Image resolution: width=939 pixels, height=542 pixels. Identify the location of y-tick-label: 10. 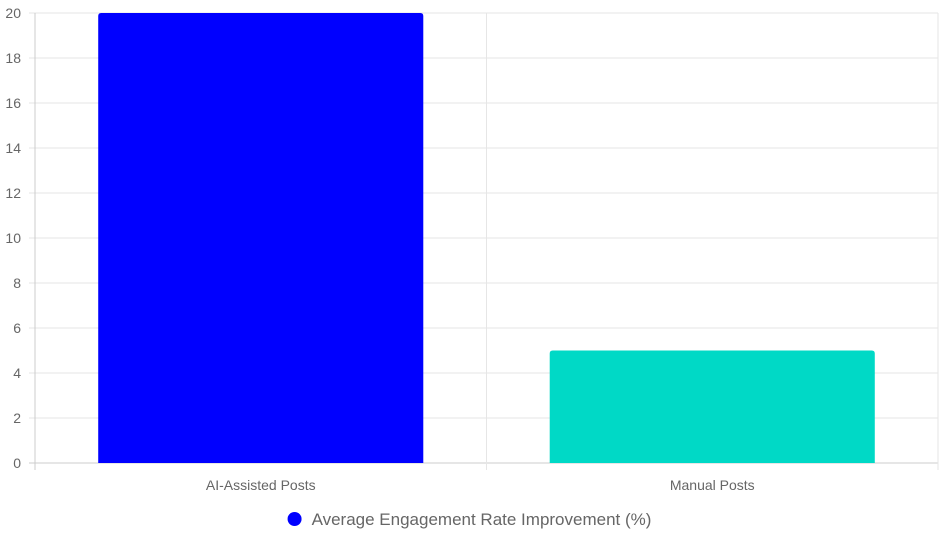
(13, 238).